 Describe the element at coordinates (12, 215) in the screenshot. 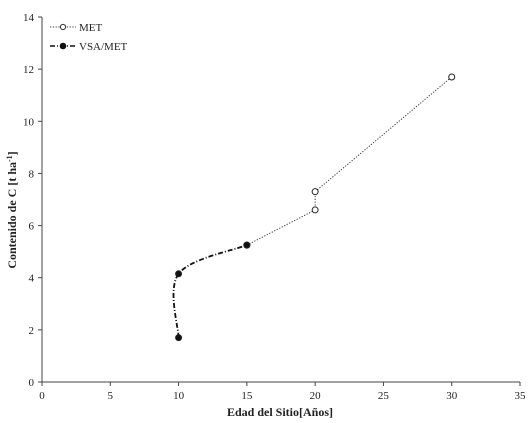

I see `y-axis-title-main: Contenido de C [t ha` at that location.